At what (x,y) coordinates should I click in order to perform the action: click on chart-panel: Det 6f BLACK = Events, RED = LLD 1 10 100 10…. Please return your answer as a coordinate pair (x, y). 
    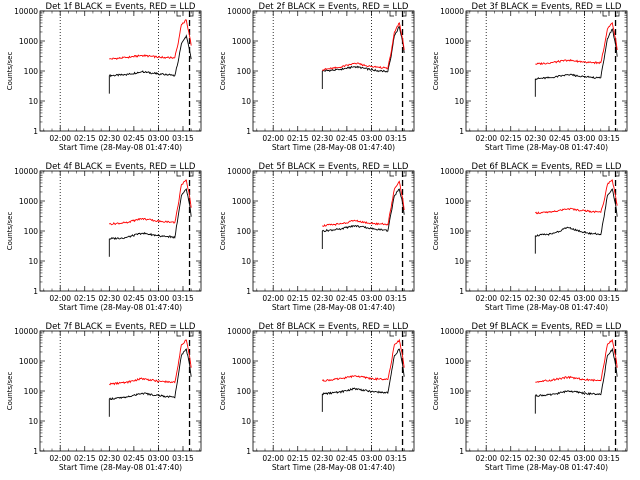
    Looking at the image, I should click on (530, 237).